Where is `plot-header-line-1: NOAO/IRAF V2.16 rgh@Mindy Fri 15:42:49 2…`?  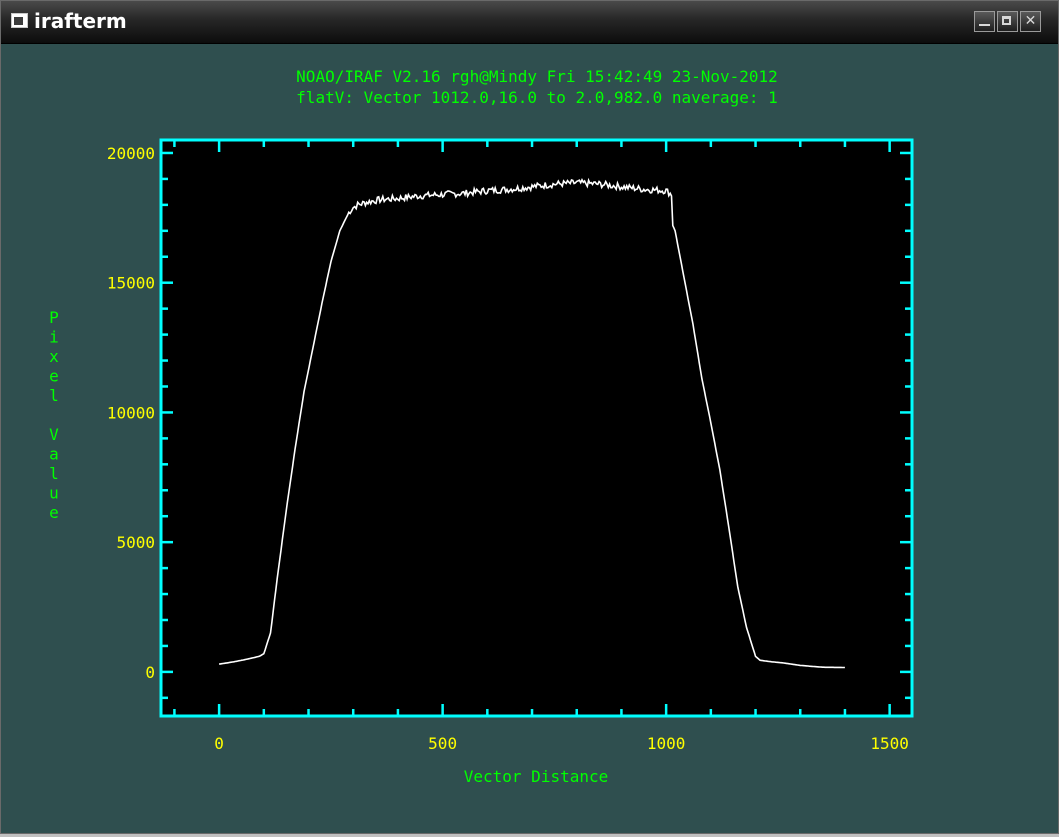
plot-header-line-1: NOAO/IRAF V2.16 rgh@Mindy Fri 15:42:49 2… is located at coordinates (537, 76).